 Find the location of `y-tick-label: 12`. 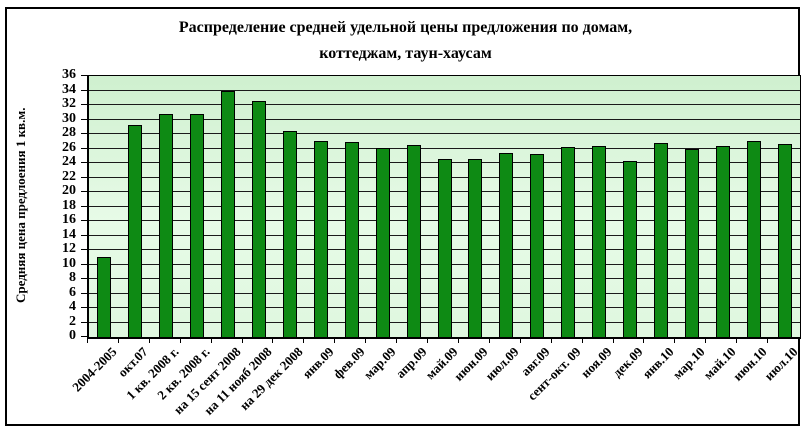

y-tick-label: 12 is located at coordinates (69, 248).